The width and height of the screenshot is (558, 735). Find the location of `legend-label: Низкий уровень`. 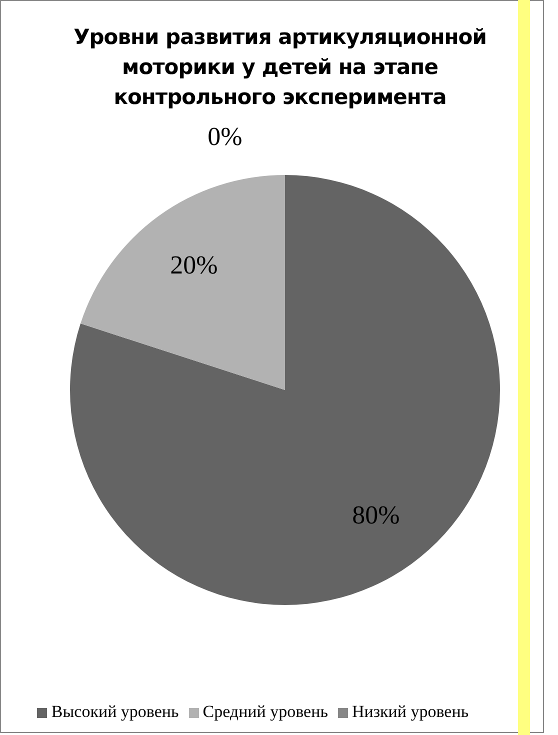

legend-label: Низкий уровень is located at coordinates (410, 711).